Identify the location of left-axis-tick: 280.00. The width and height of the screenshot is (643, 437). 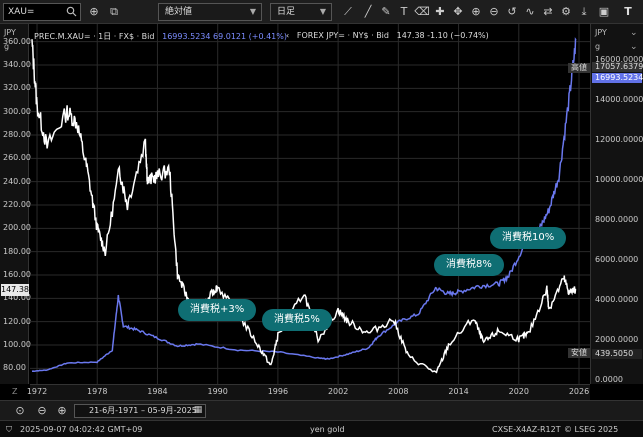
(17, 134).